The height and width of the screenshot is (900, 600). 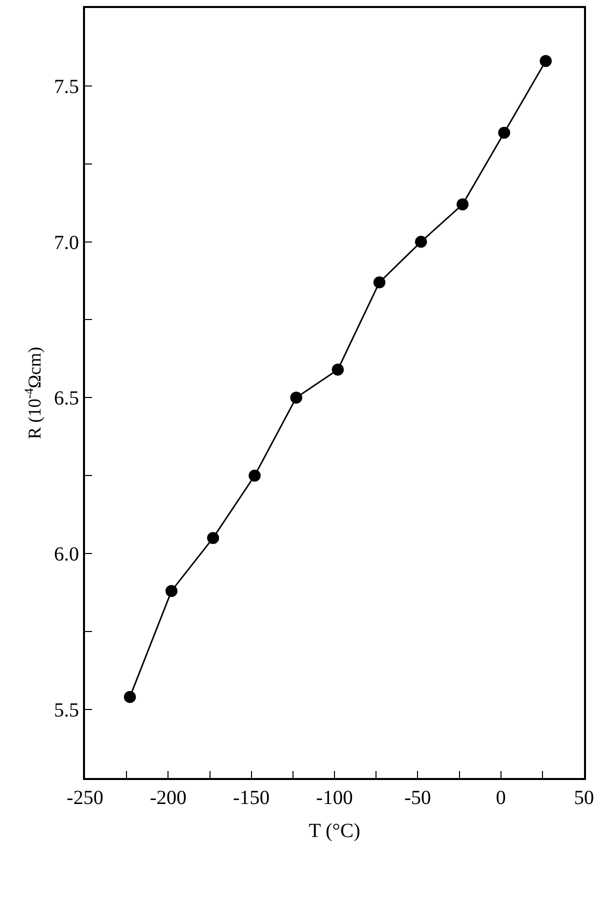 I want to click on y-tick-label: 6.0, so click(x=66, y=555).